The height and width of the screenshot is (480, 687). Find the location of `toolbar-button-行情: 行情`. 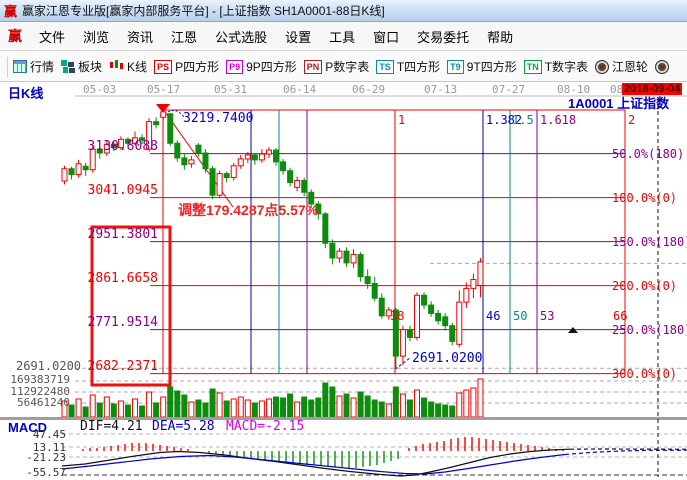

toolbar-button-行情: 行情 is located at coordinates (33, 66).